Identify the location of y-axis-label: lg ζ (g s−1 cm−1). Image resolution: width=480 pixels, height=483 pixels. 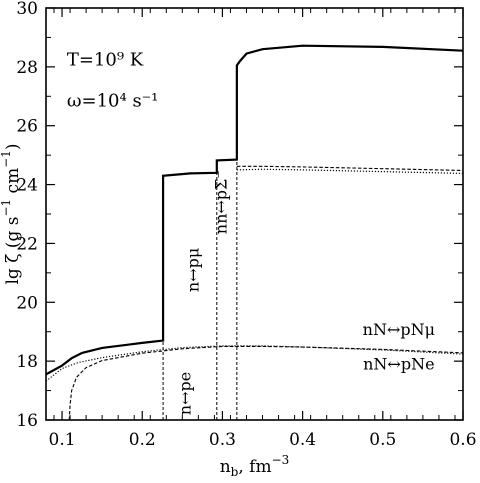
(11, 213).